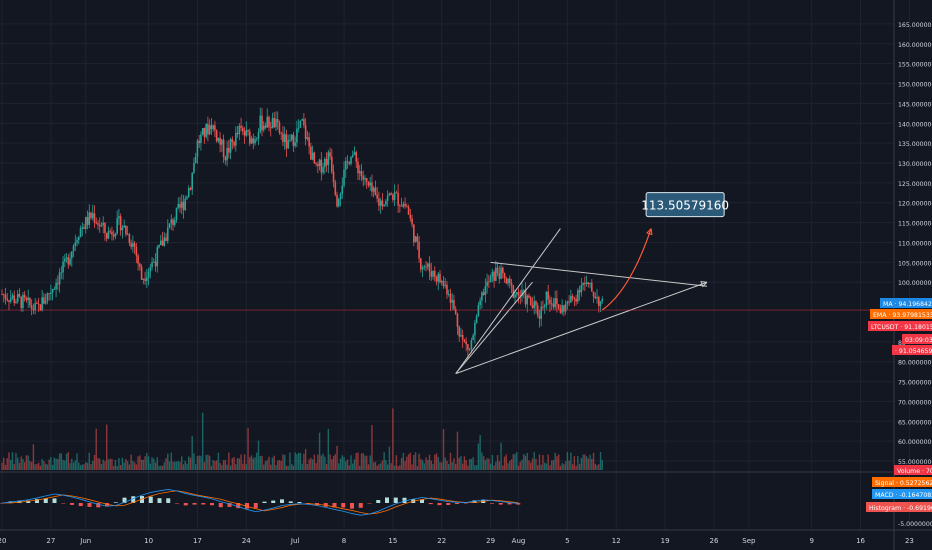  I want to click on target-label: 113.50579160, so click(685, 205).